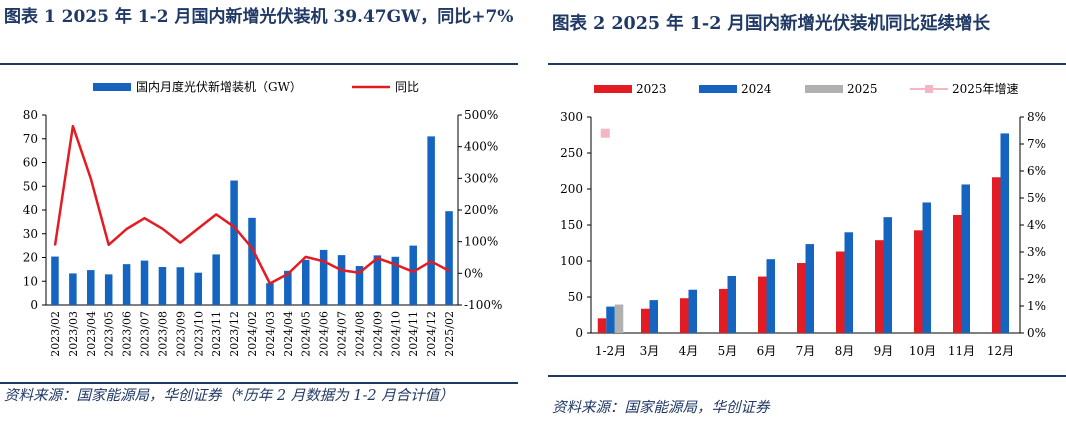  Describe the element at coordinates (728, 351) in the screenshot. I see `x-tick-label: 5月` at that location.